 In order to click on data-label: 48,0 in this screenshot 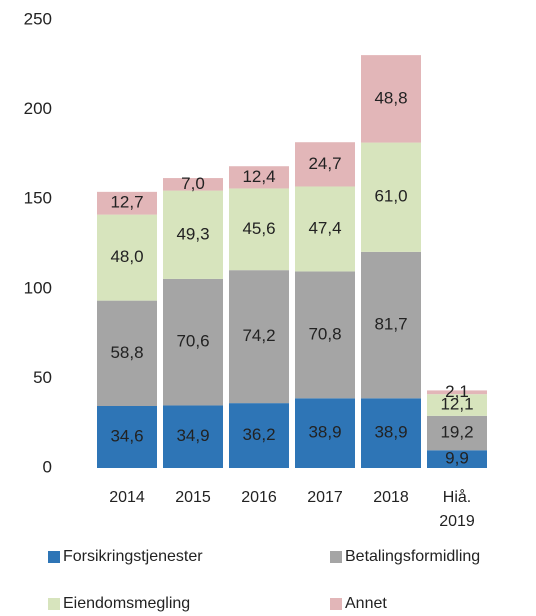, I will do `click(126, 256)`.